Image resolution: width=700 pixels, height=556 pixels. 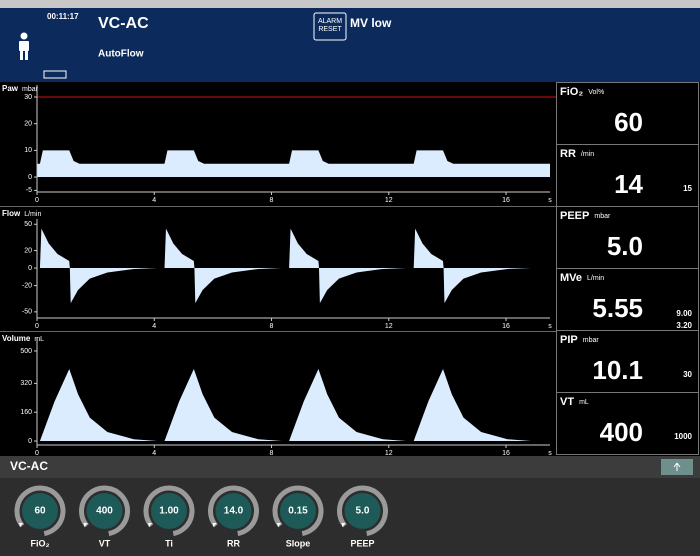 I want to click on panel-title-name: Volume, so click(x=16, y=338).